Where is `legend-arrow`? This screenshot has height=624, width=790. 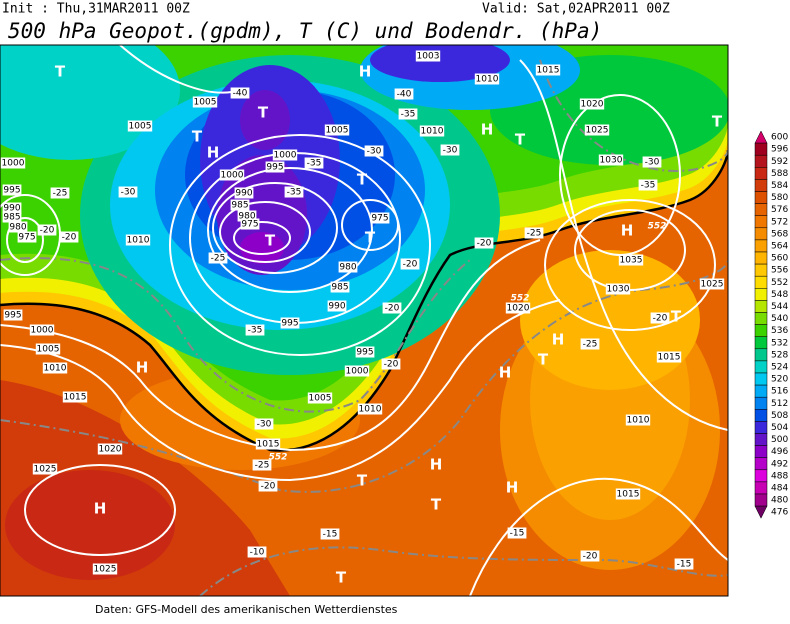
legend-arrow is located at coordinates (761, 512).